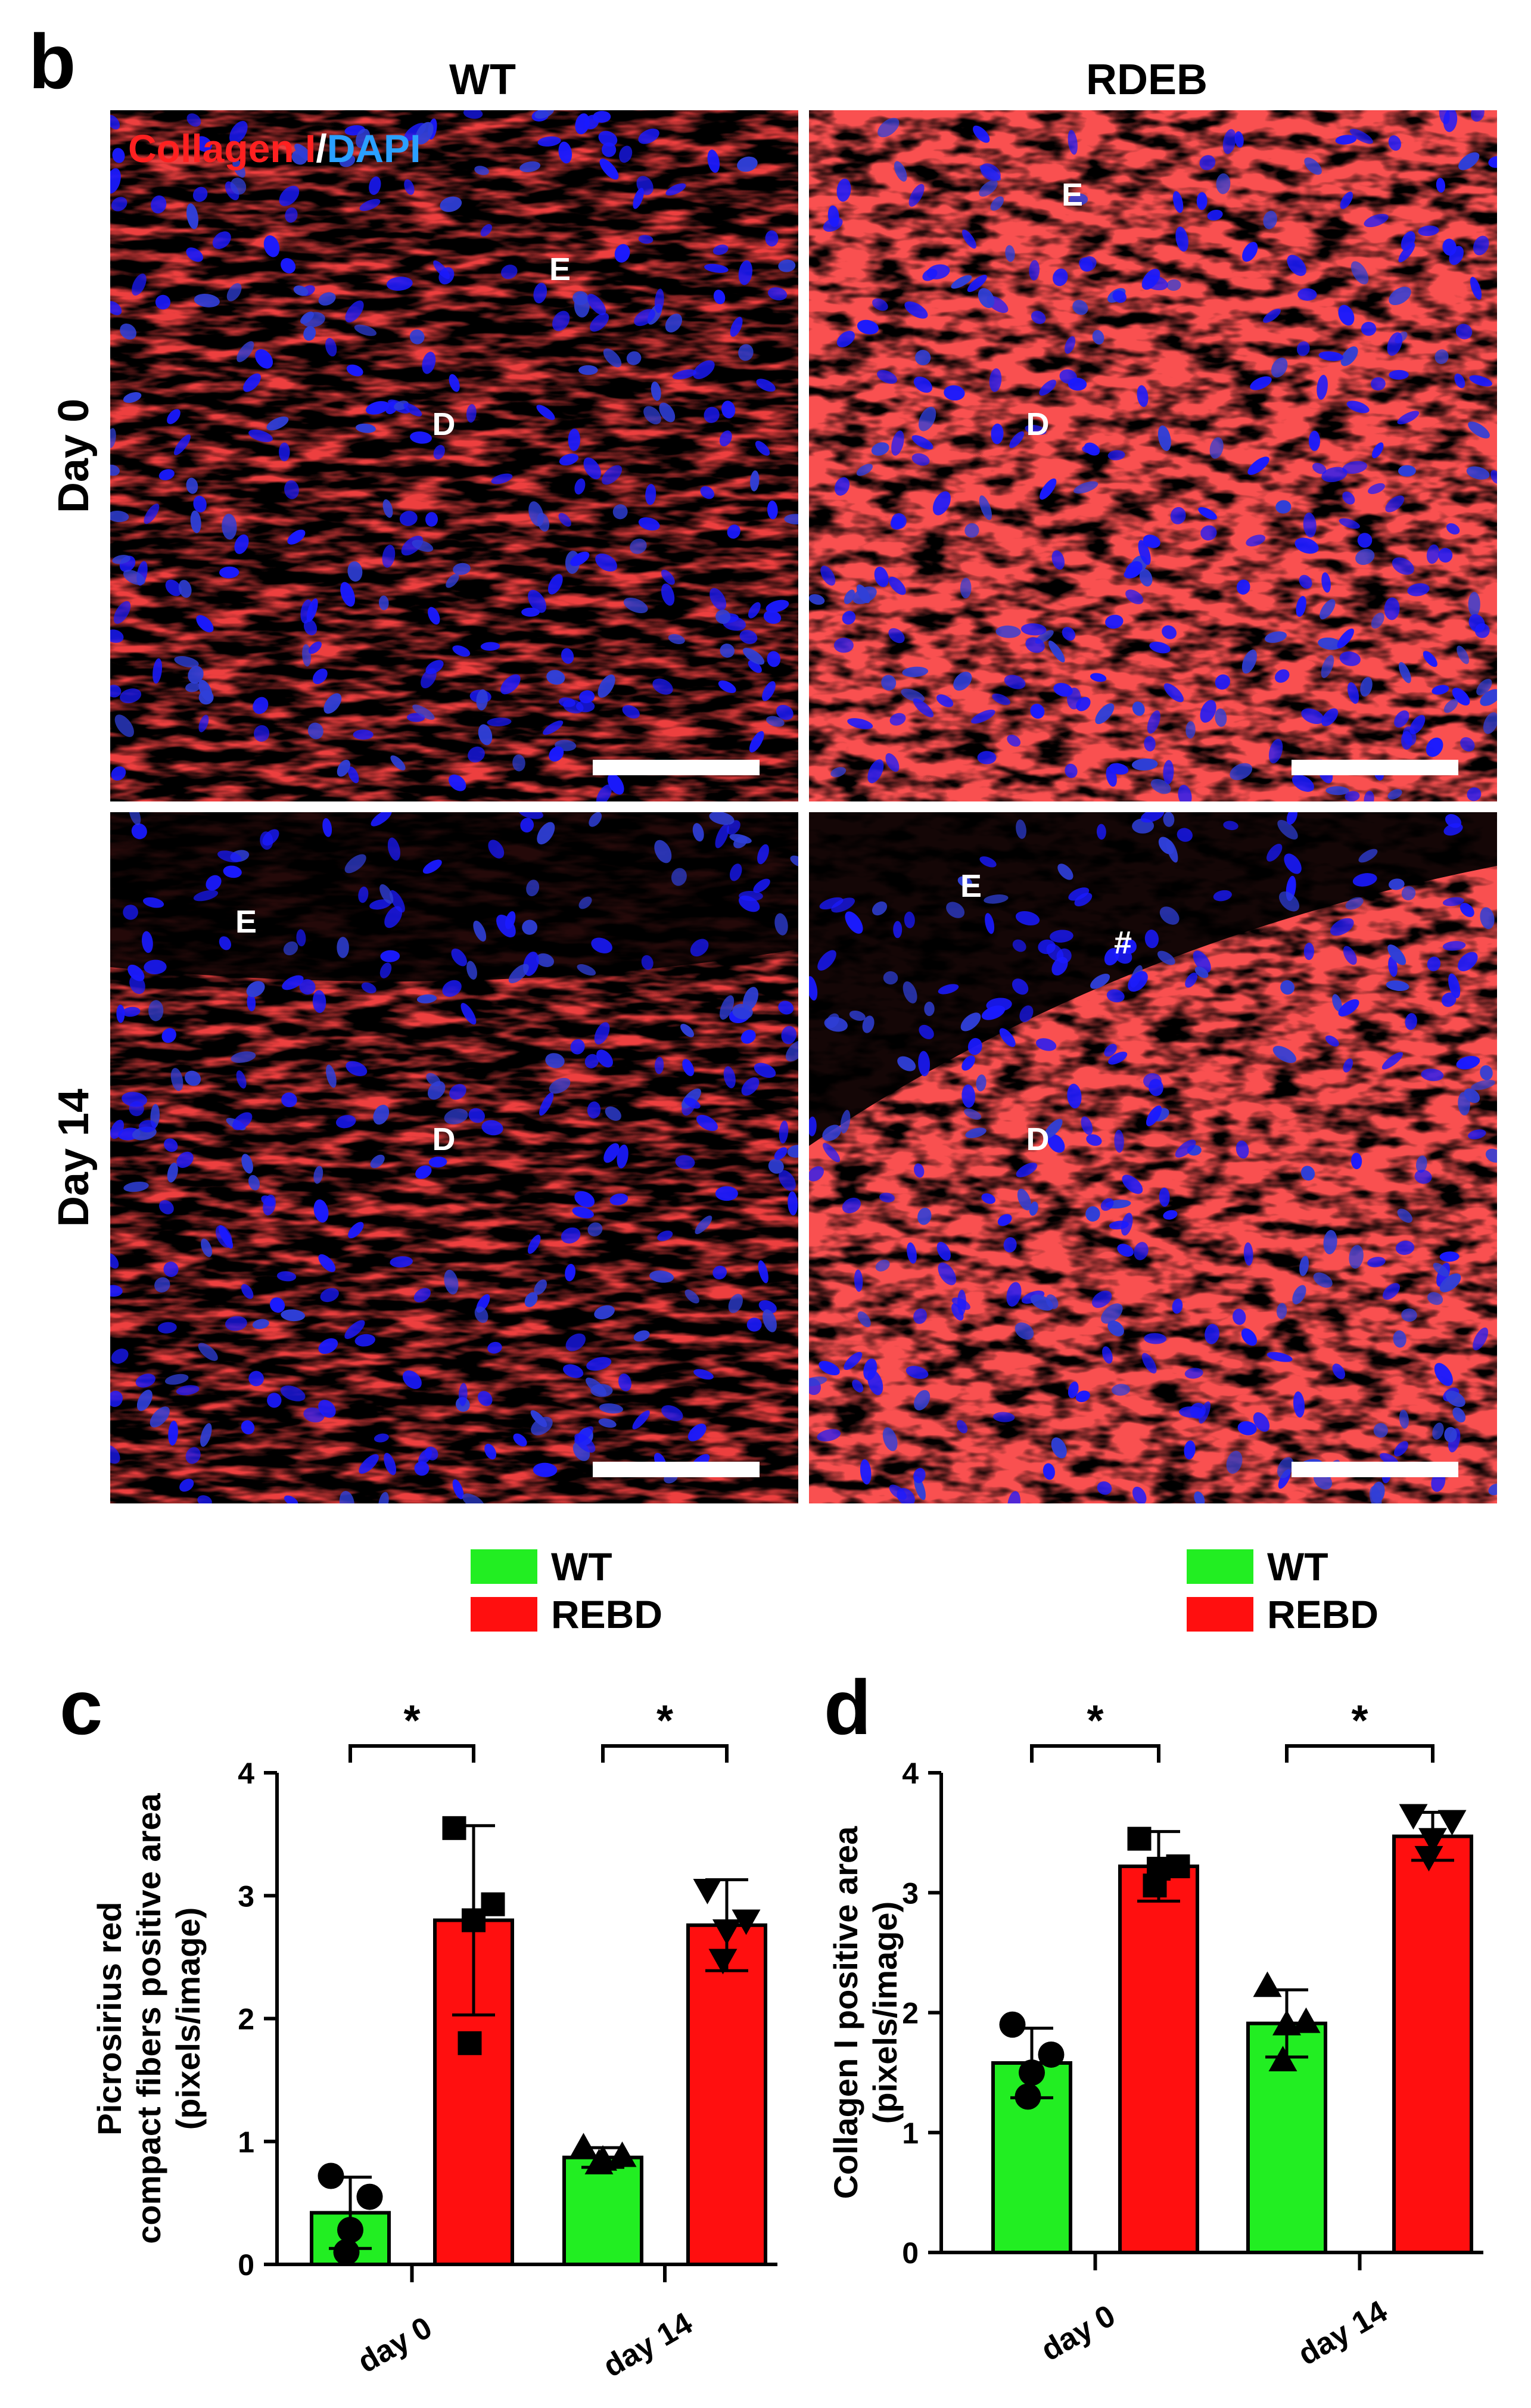  What do you see at coordinates (222, 148) in the screenshot?
I see `stain-red: Collagen I` at bounding box center [222, 148].